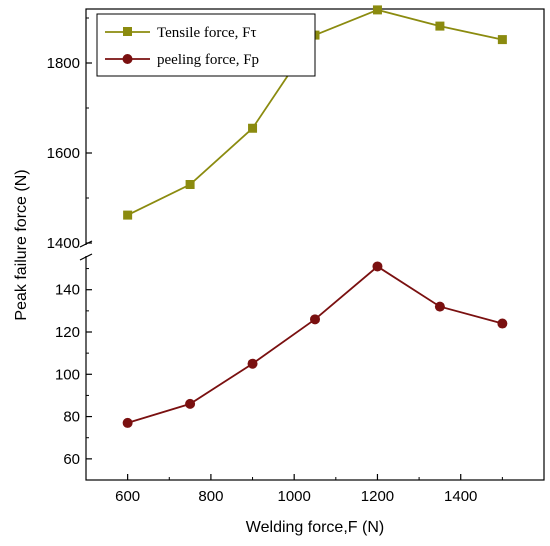  What do you see at coordinates (377, 496) in the screenshot?
I see `x-tick-label: 1200` at bounding box center [377, 496].